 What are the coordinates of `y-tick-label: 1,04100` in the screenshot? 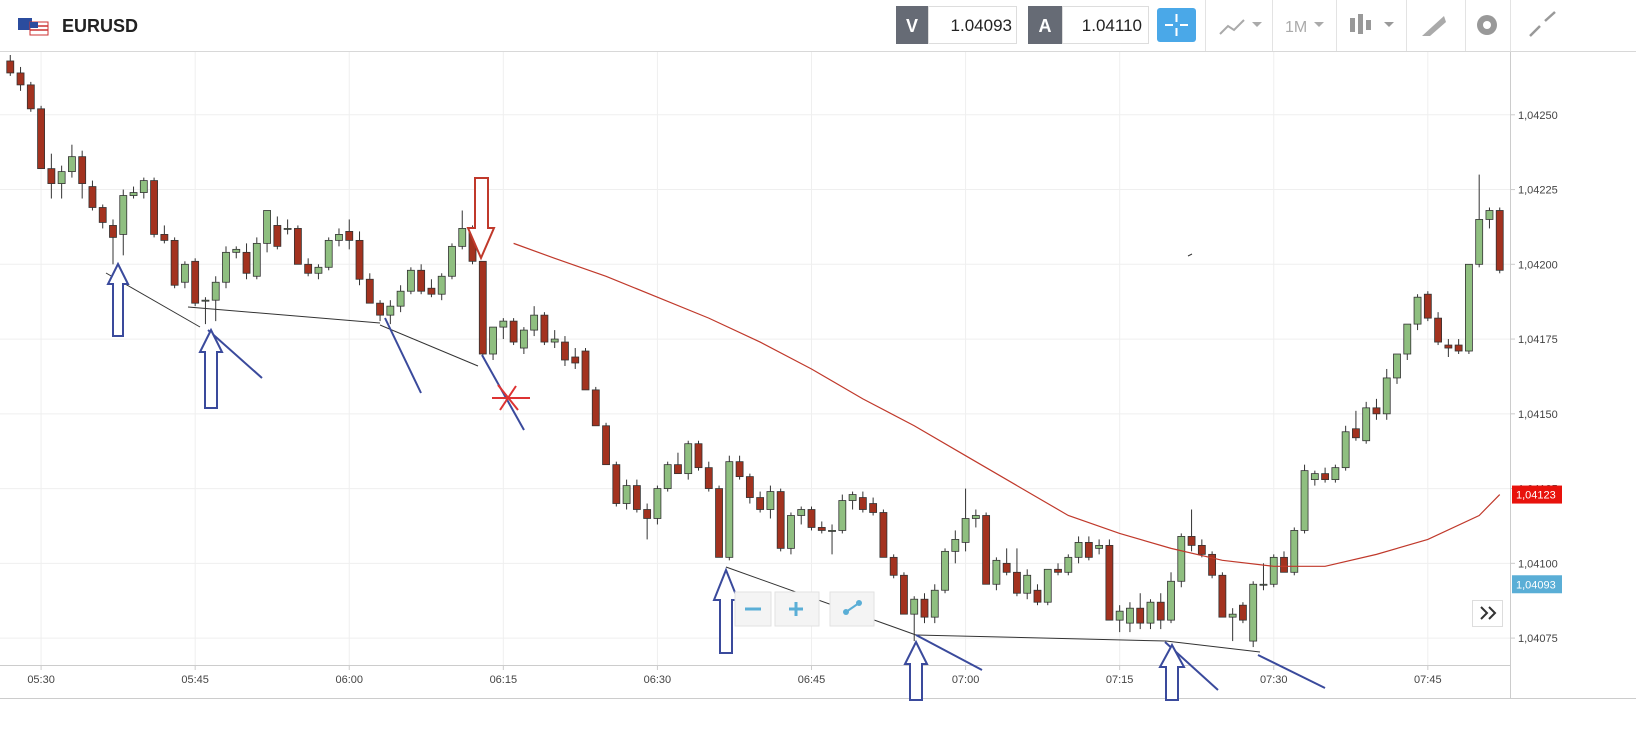 It's located at (1538, 564).